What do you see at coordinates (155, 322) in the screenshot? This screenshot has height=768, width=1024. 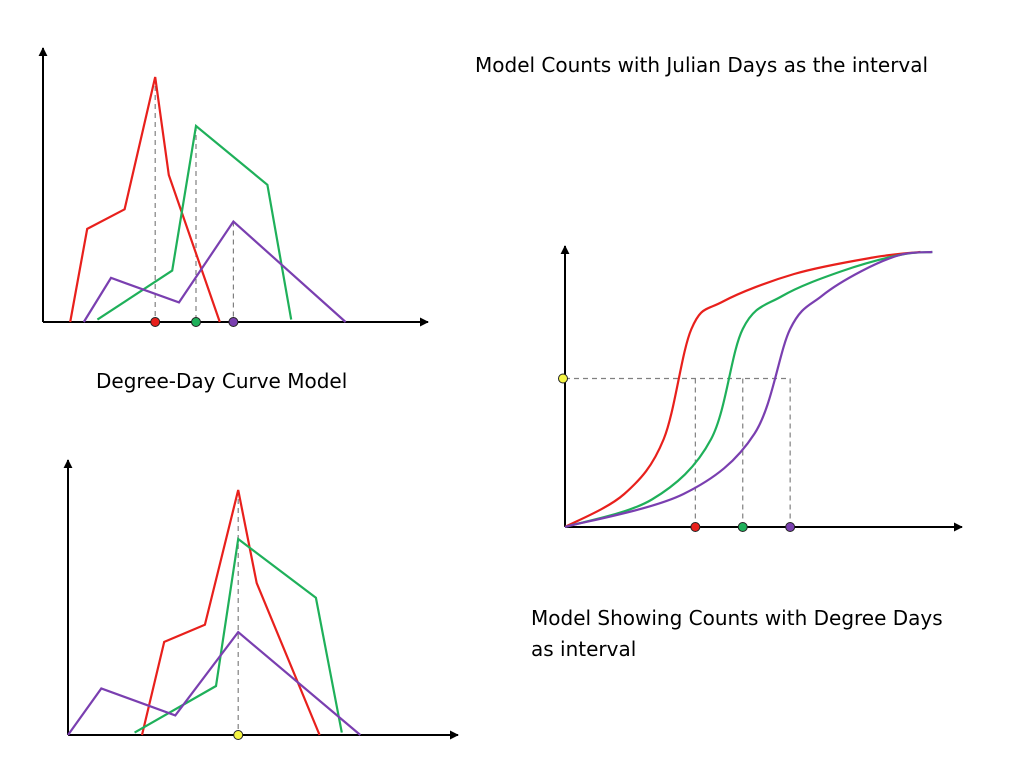 I see `peak-marker-red` at bounding box center [155, 322].